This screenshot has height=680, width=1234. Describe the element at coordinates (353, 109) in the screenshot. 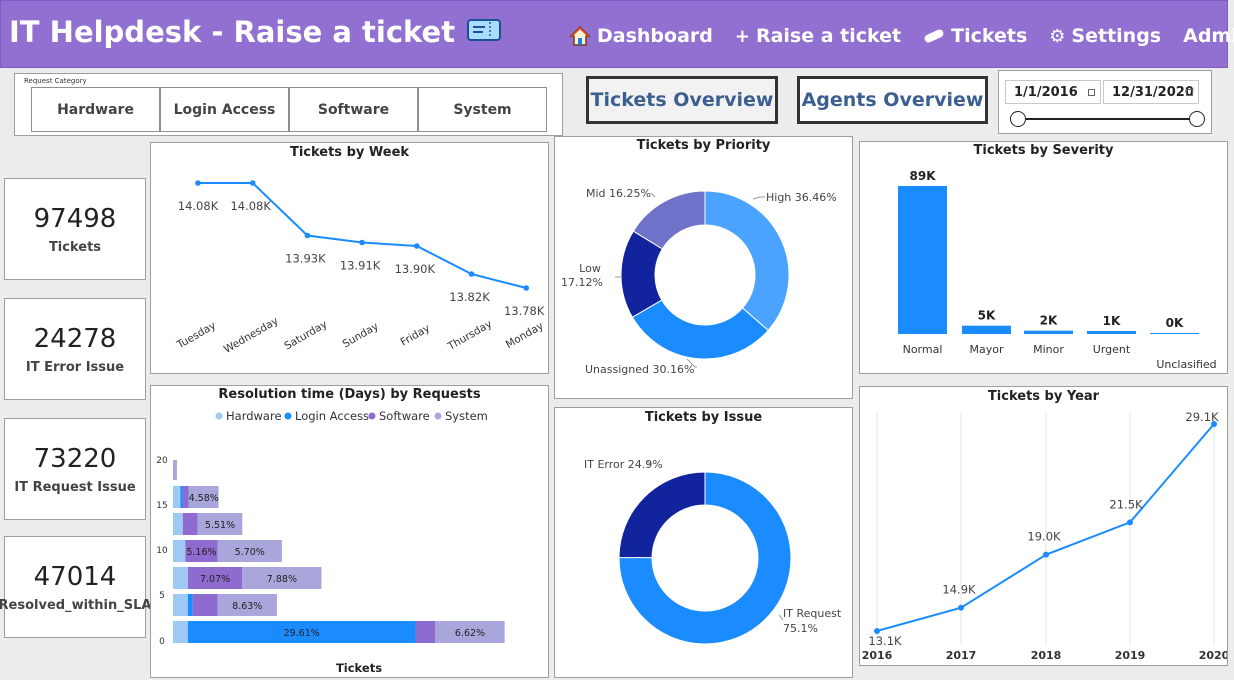

I see `category-software-button: Software` at that location.